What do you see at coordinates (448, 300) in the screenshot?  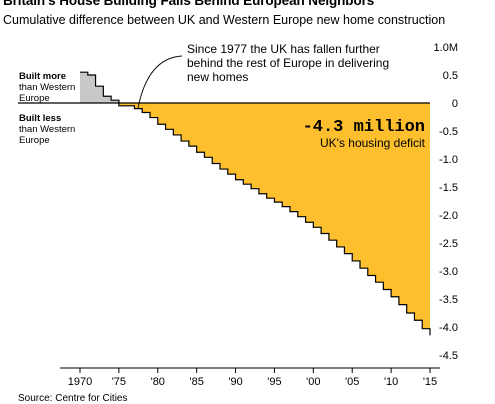 I see `y-tick-label: -3.5` at bounding box center [448, 300].